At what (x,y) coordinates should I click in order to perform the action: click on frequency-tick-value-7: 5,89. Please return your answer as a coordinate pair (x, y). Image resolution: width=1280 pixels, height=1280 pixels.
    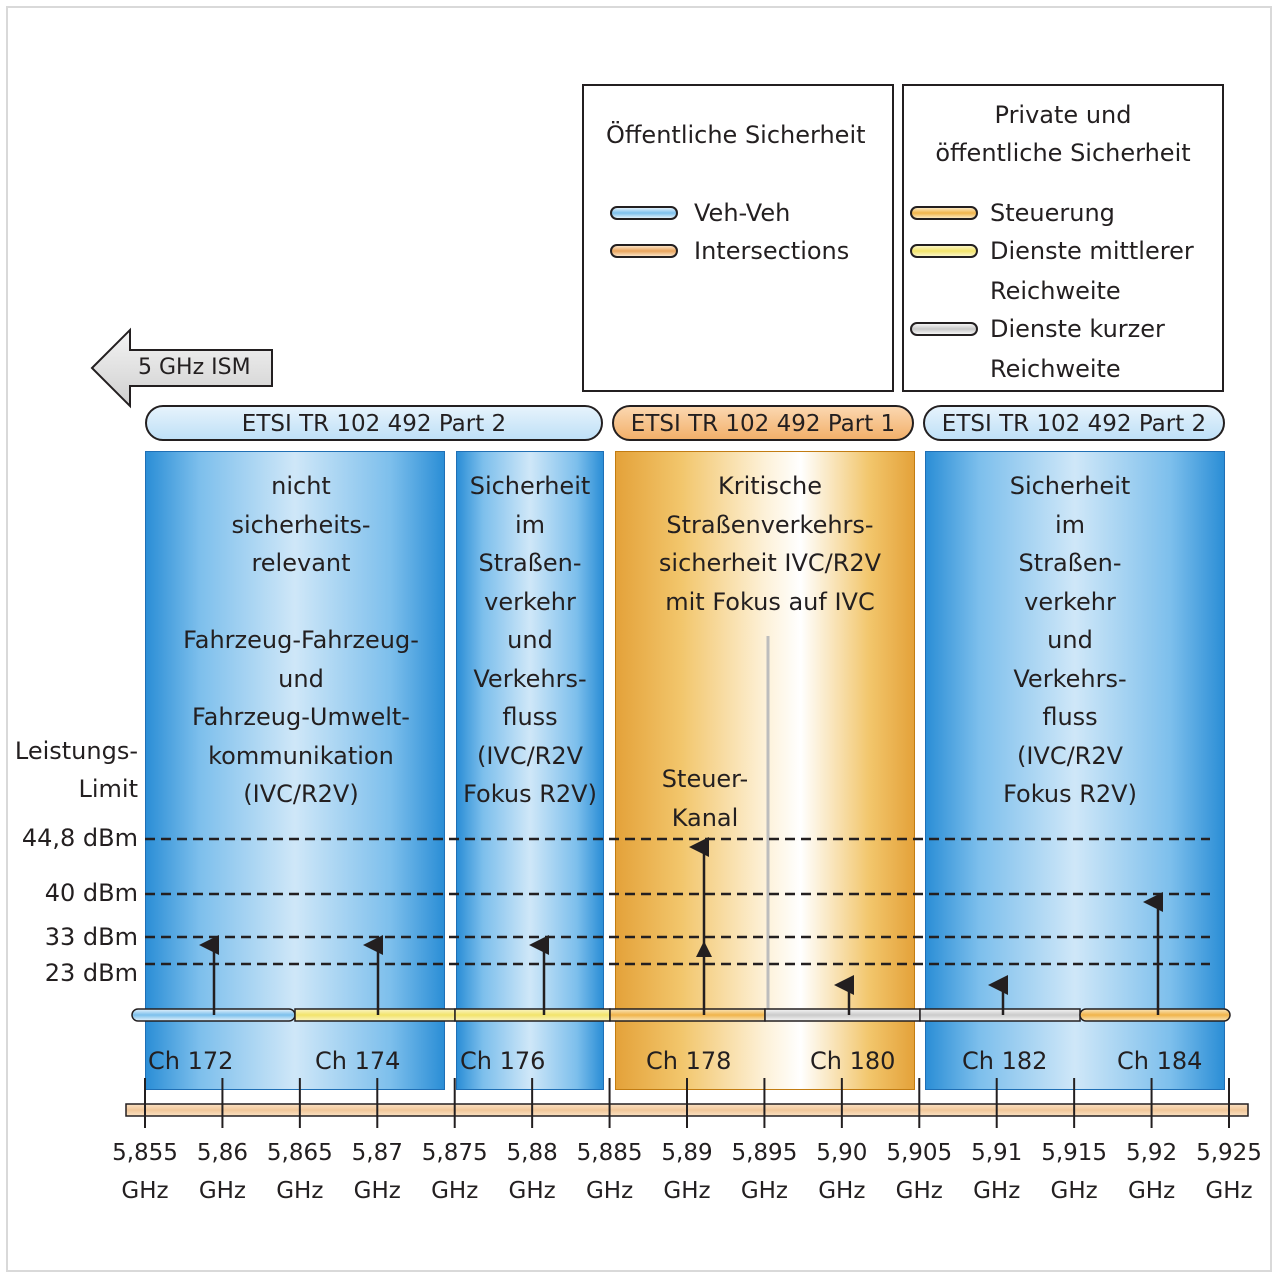
    Looking at the image, I should click on (687, 1153).